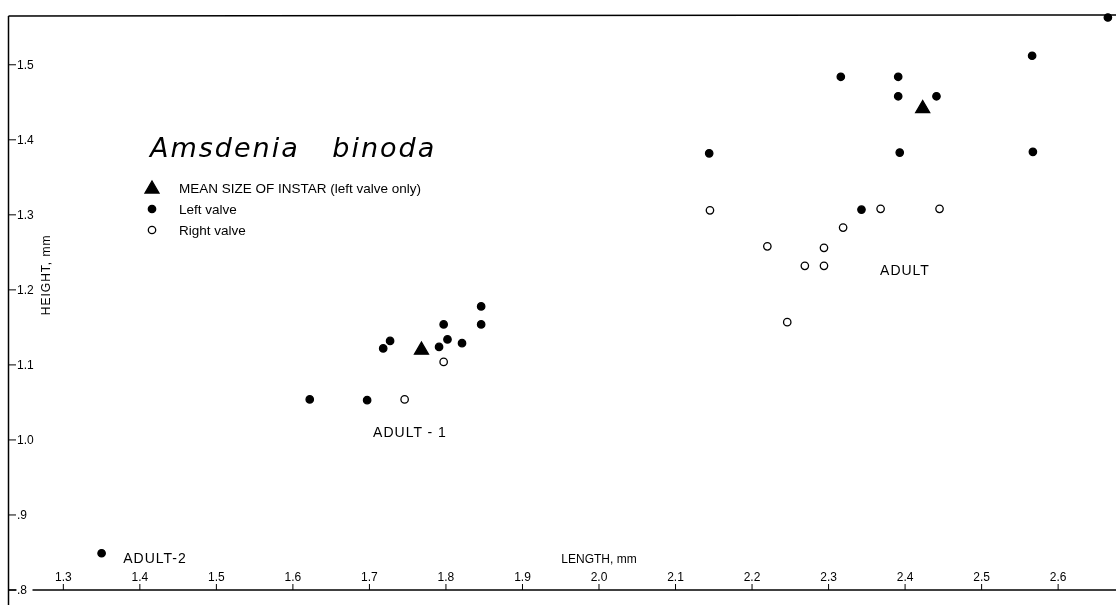 The height and width of the screenshot is (605, 1116). Describe the element at coordinates (26, 365) in the screenshot. I see `y-tick-label: 1.1` at that location.